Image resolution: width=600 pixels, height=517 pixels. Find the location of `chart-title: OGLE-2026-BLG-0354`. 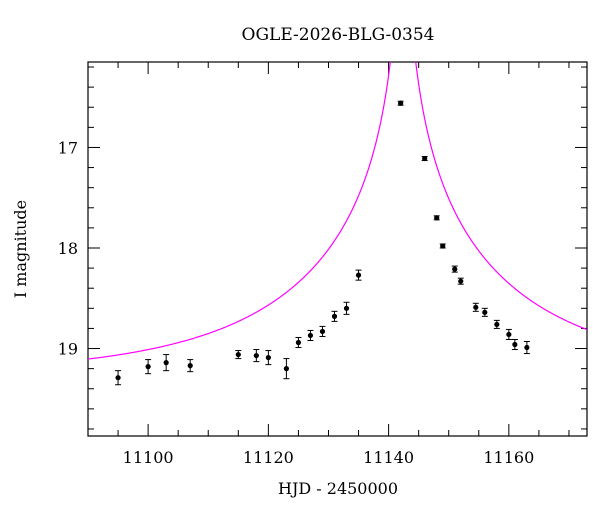

chart-title: OGLE-2026-BLG-0354 is located at coordinates (338, 35).